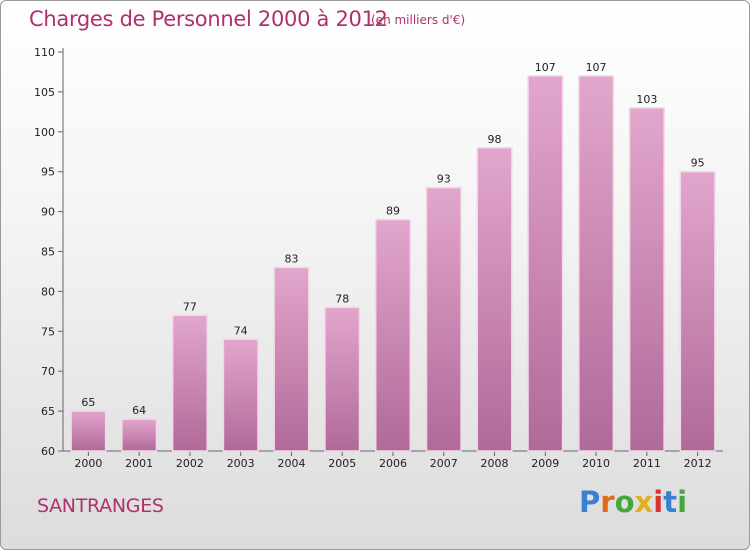 Image resolution: width=750 pixels, height=550 pixels. What do you see at coordinates (190, 306) in the screenshot?
I see `data-label-2002: 77` at bounding box center [190, 306].